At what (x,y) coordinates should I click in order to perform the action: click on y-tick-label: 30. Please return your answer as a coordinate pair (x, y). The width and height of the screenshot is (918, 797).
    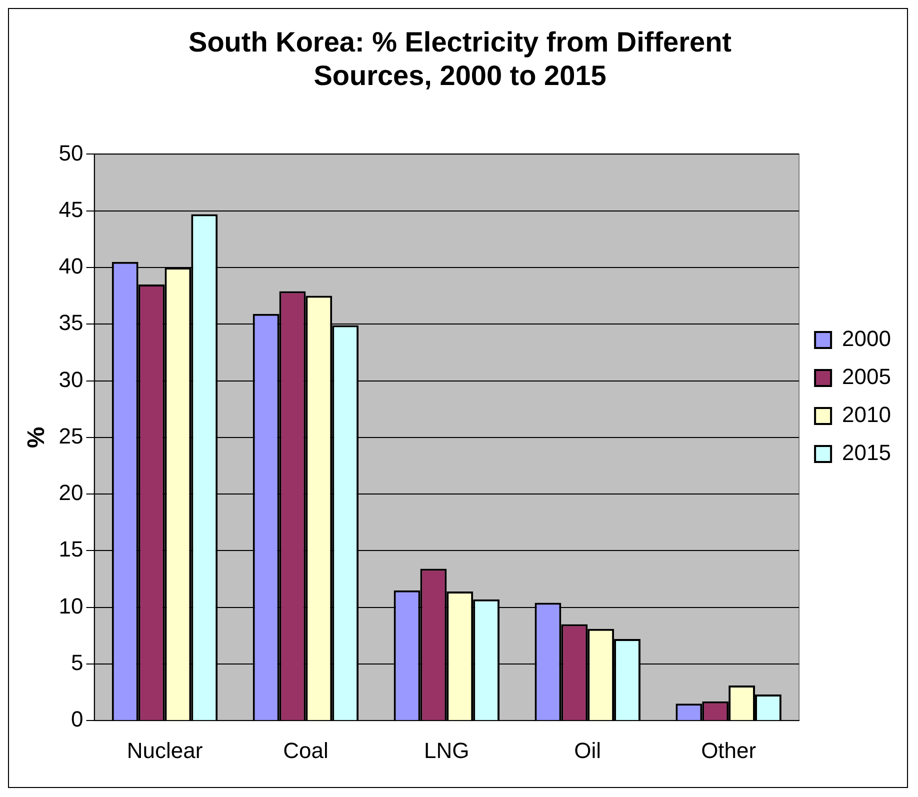
    Looking at the image, I should click on (71, 379).